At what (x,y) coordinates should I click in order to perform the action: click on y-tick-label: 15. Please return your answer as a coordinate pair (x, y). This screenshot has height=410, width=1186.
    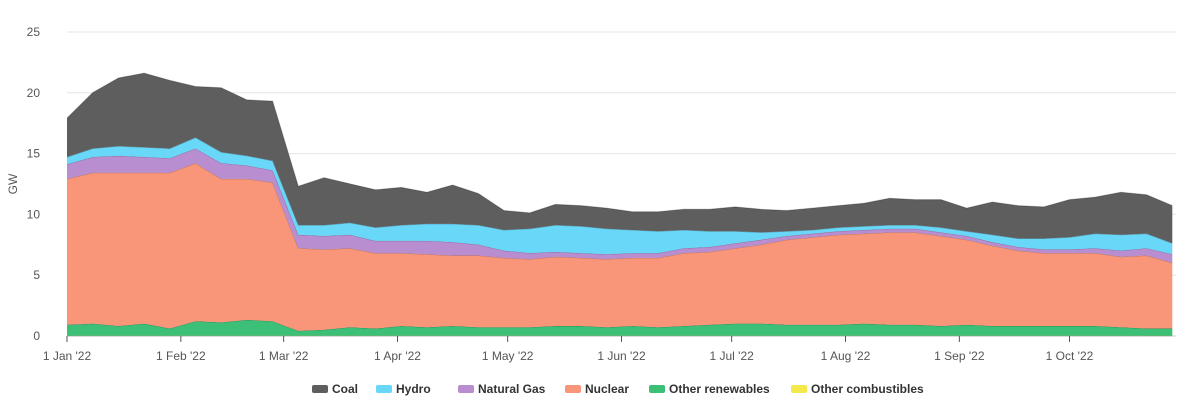
    Looking at the image, I should click on (34, 154).